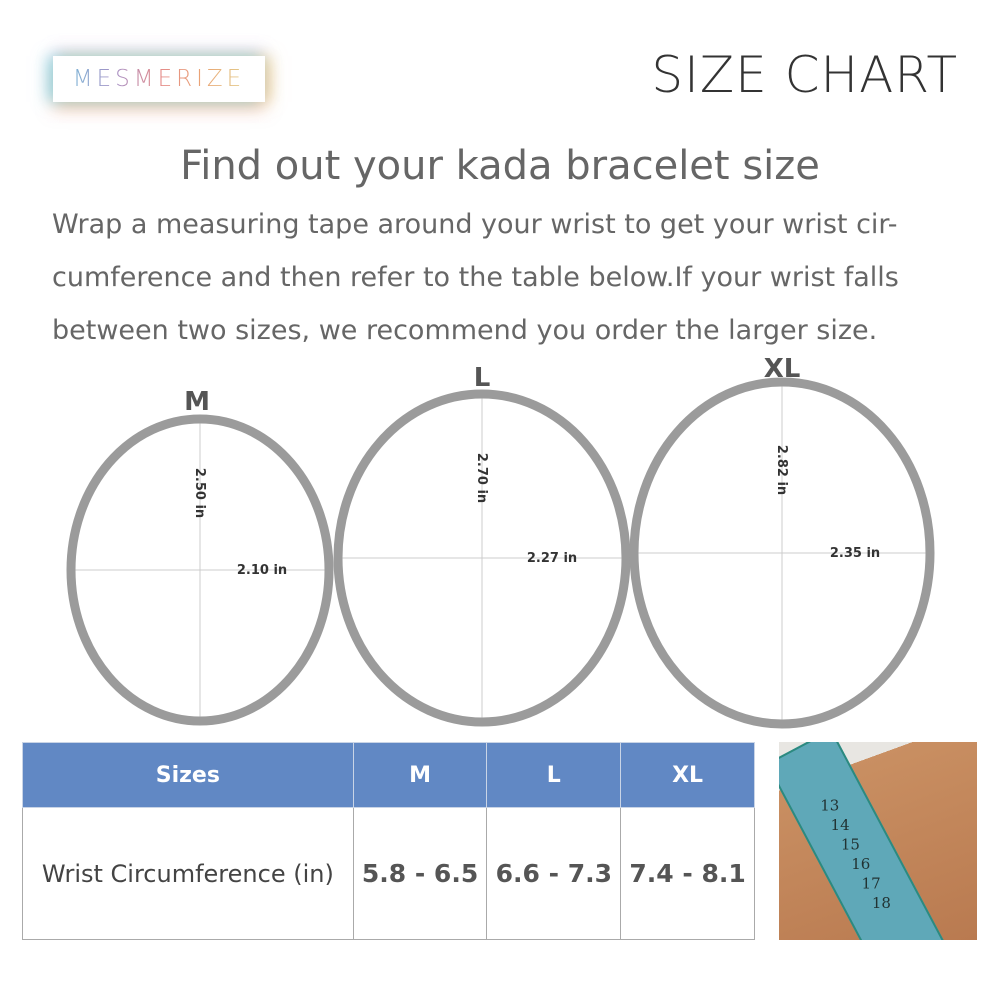 The width and height of the screenshot is (1000, 1000). Describe the element at coordinates (862, 841) in the screenshot. I see `measuring-tape: 13 14 15 16 17 18` at that location.